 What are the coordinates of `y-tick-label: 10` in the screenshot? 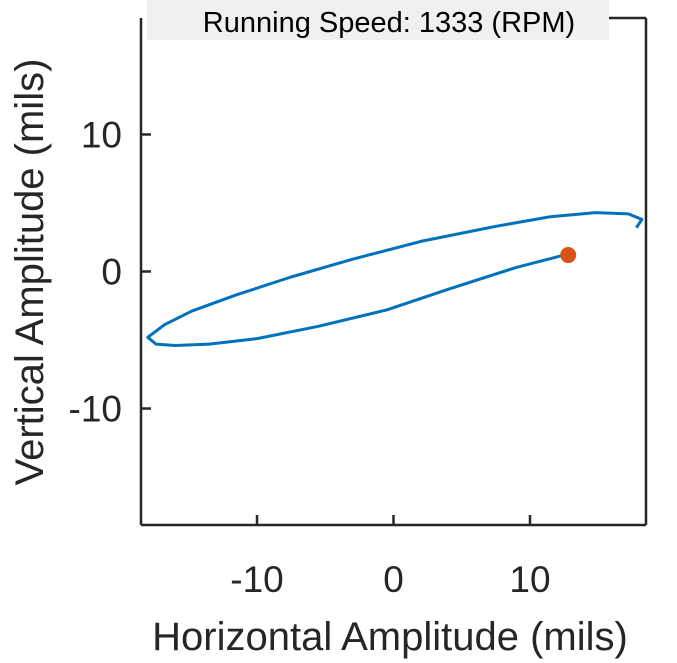 It's located at (101, 134).